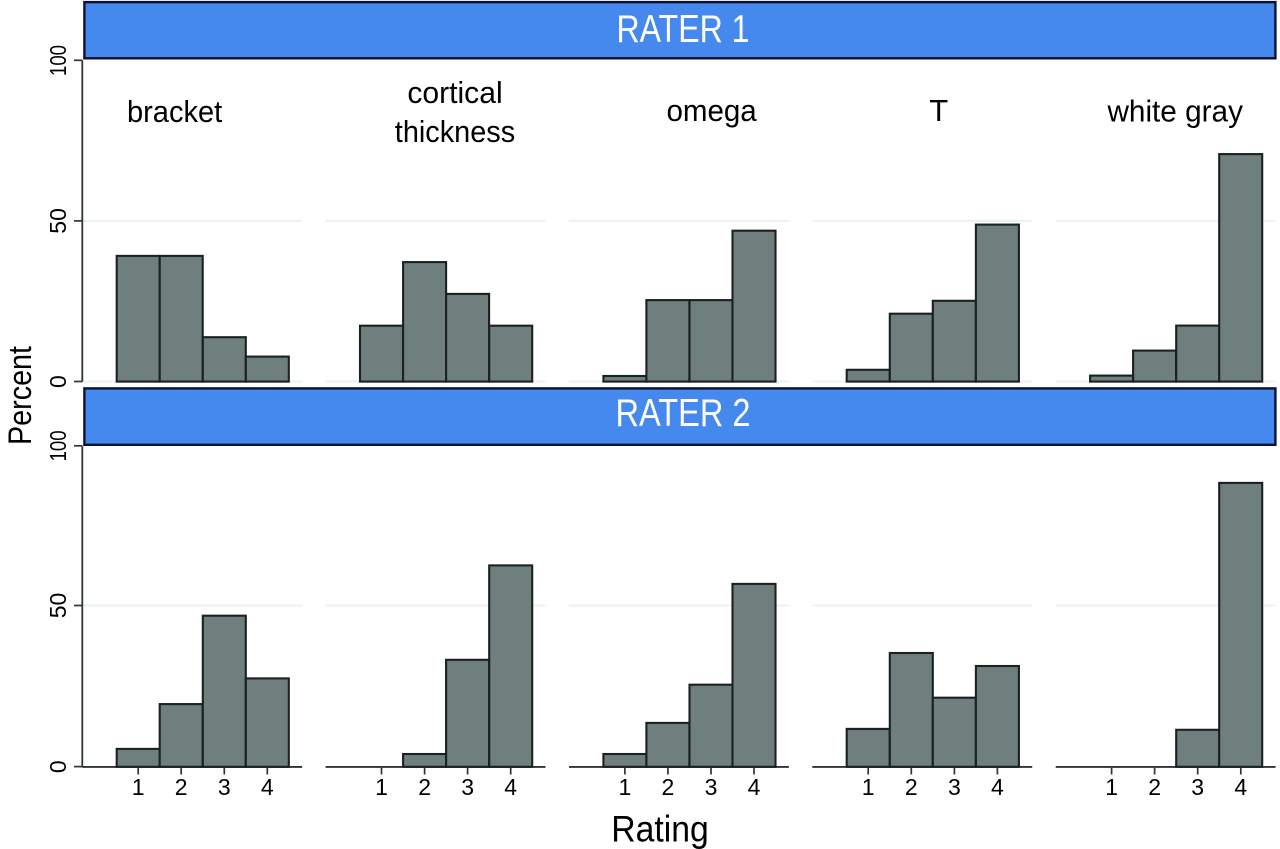  Describe the element at coordinates (711, 110) in the screenshot. I see `svg-text: omega` at that location.